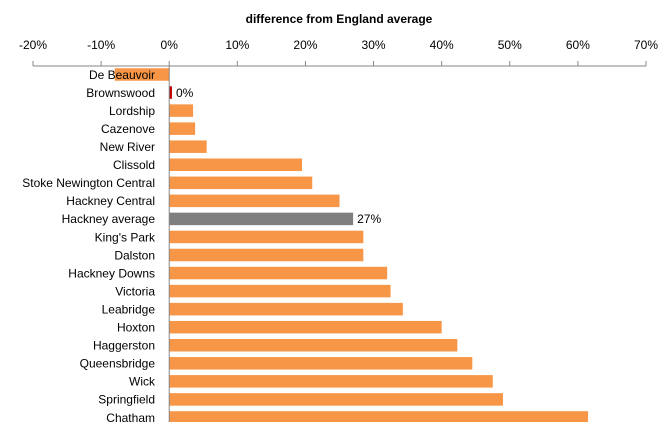 The image size is (662, 427). Describe the element at coordinates (338, 52) in the screenshot. I see `x-axis: -20% -10% 0% 10% 20% 30% 40% 50% 60% 70%` at that location.